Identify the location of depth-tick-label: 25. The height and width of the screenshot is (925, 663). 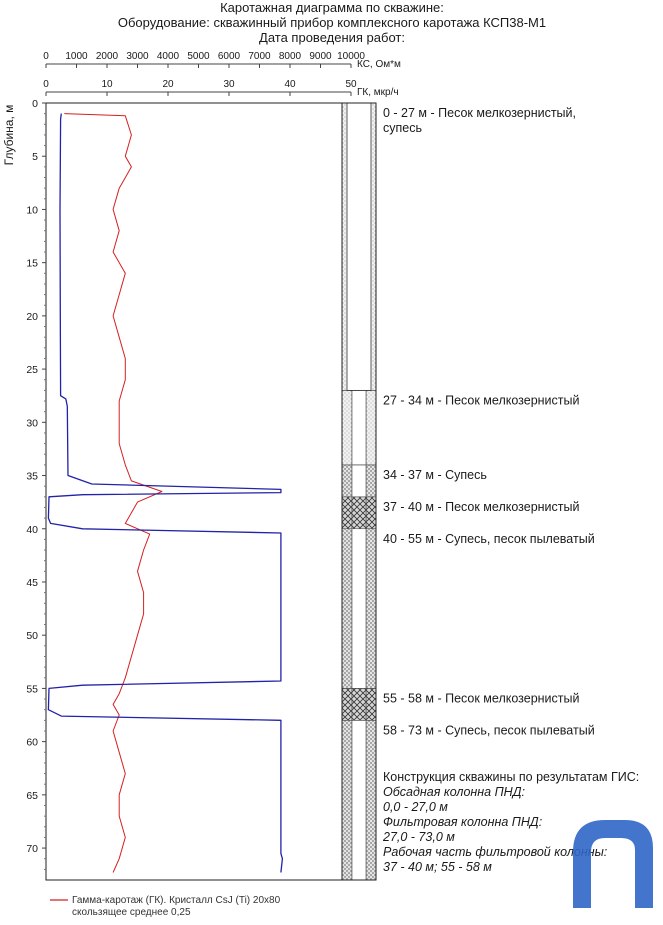
(32, 370).